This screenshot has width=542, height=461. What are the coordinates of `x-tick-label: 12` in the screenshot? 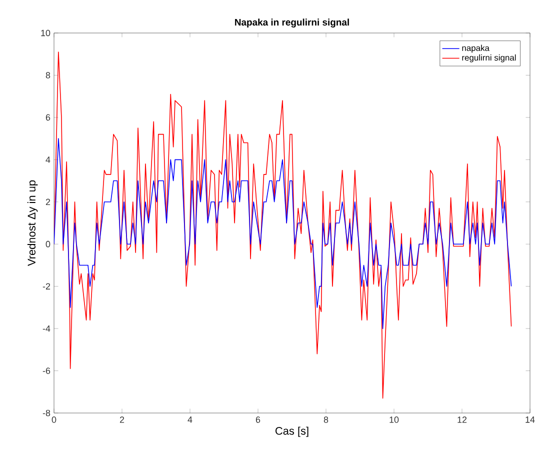 It's located at (462, 419).